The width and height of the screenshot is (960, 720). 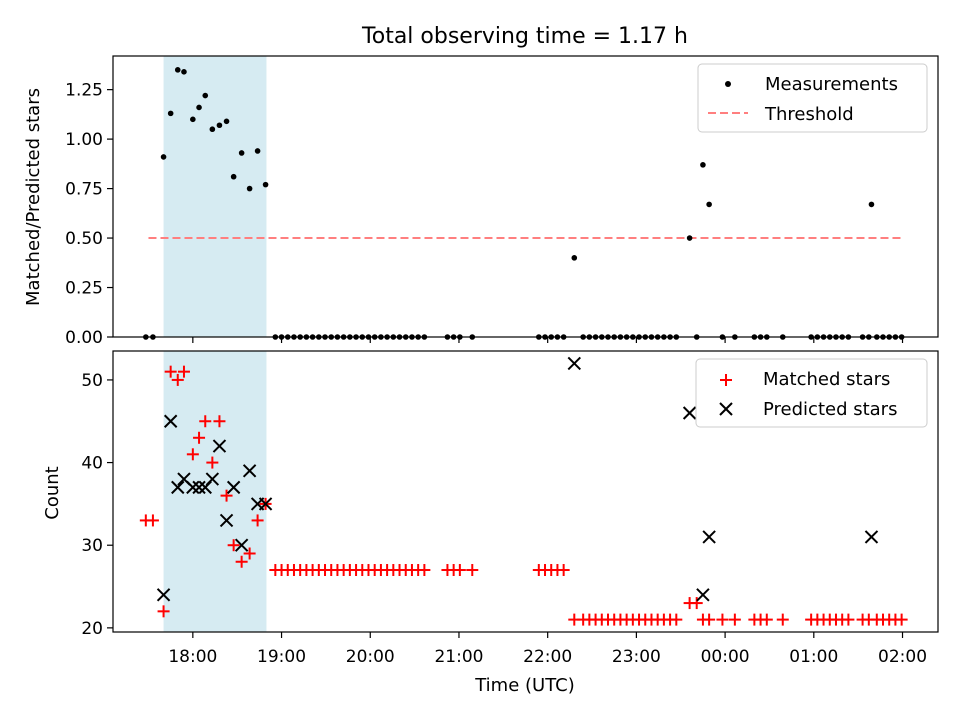 I want to click on count-legend-matched-label: Matched stars, so click(x=826, y=379).